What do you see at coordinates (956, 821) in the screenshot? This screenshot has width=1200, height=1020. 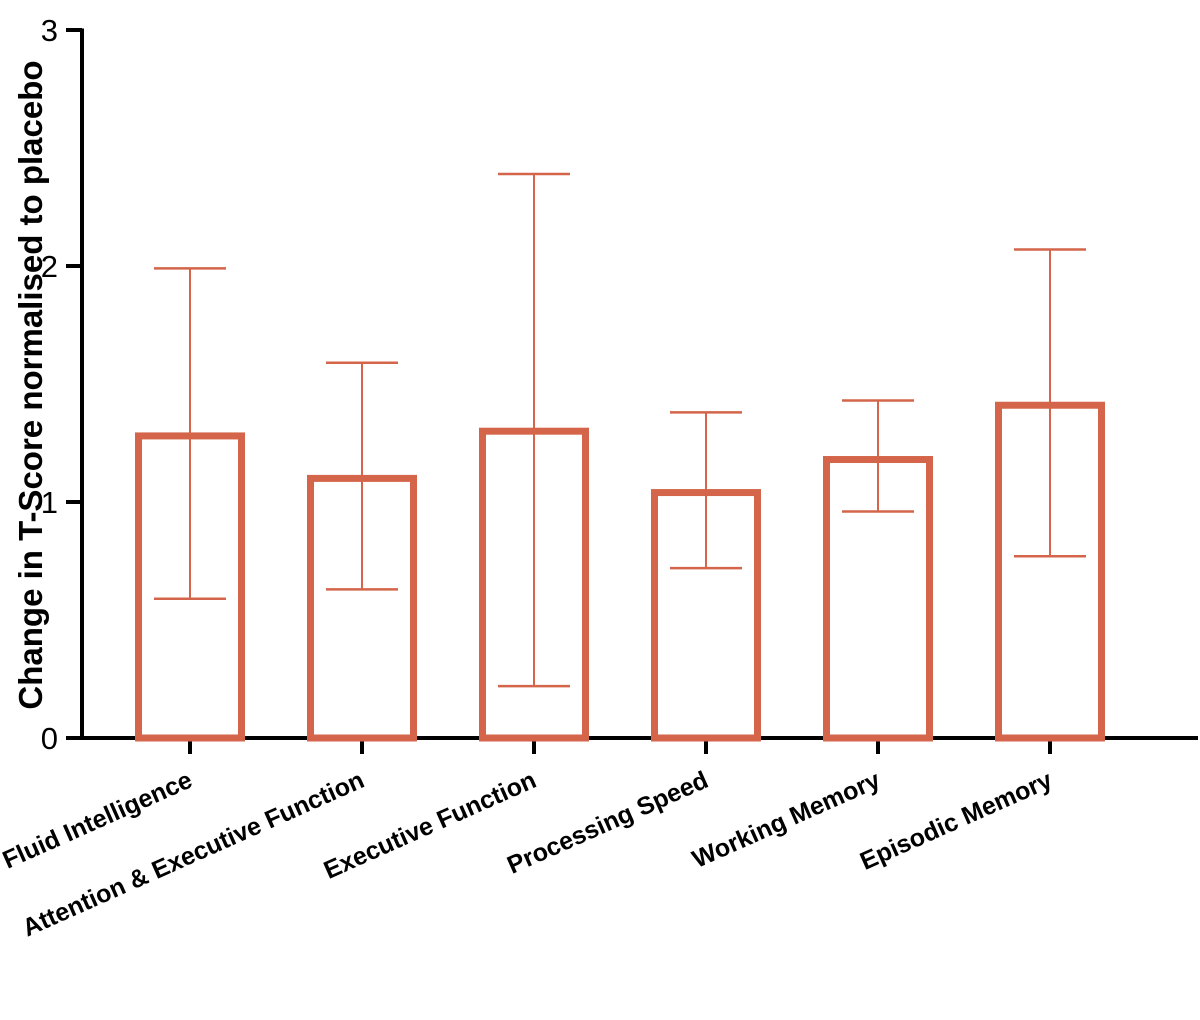 I see `x-tick-label-5: Episodic Memory` at bounding box center [956, 821].